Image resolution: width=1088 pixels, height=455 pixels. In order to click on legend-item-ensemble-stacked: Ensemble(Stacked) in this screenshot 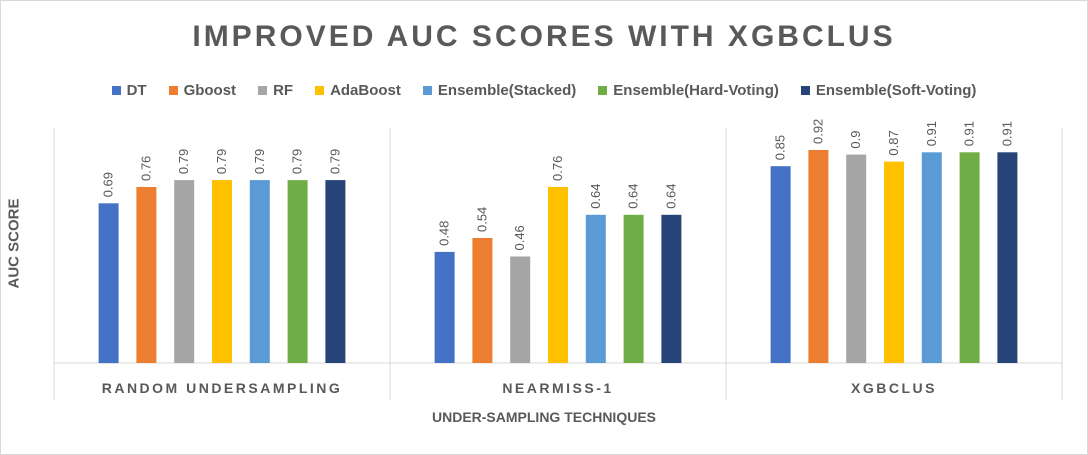, I will do `click(499, 90)`.